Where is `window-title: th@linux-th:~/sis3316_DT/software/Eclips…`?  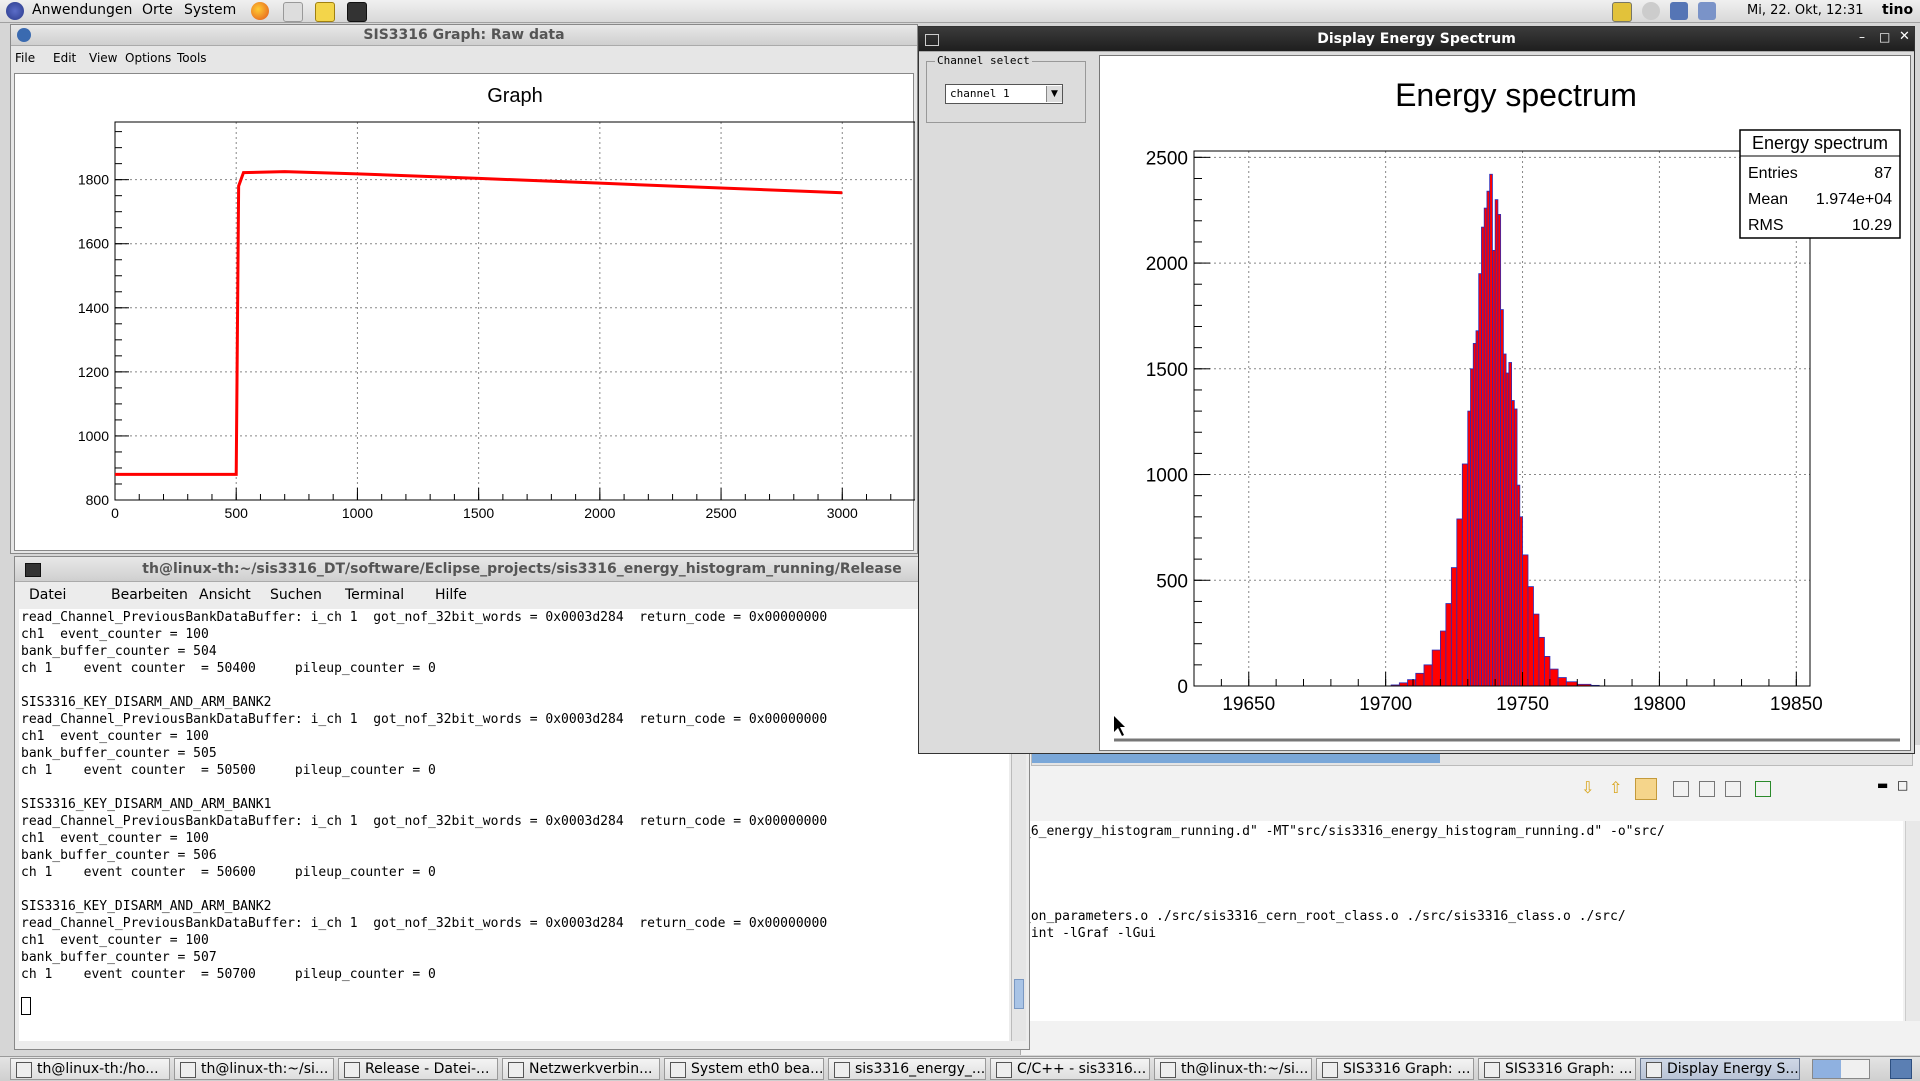
window-title: th@linux-th:~/sis3316_DT/software/Eclips… is located at coordinates (522, 569).